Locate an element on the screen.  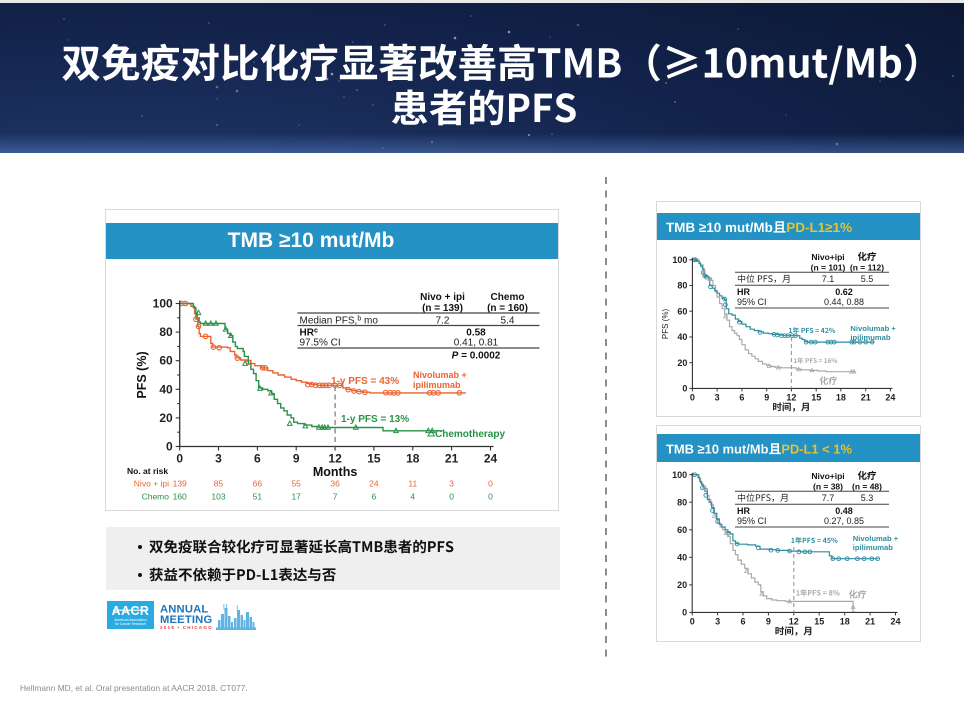
svg-text: Months is located at coordinates (335, 472).